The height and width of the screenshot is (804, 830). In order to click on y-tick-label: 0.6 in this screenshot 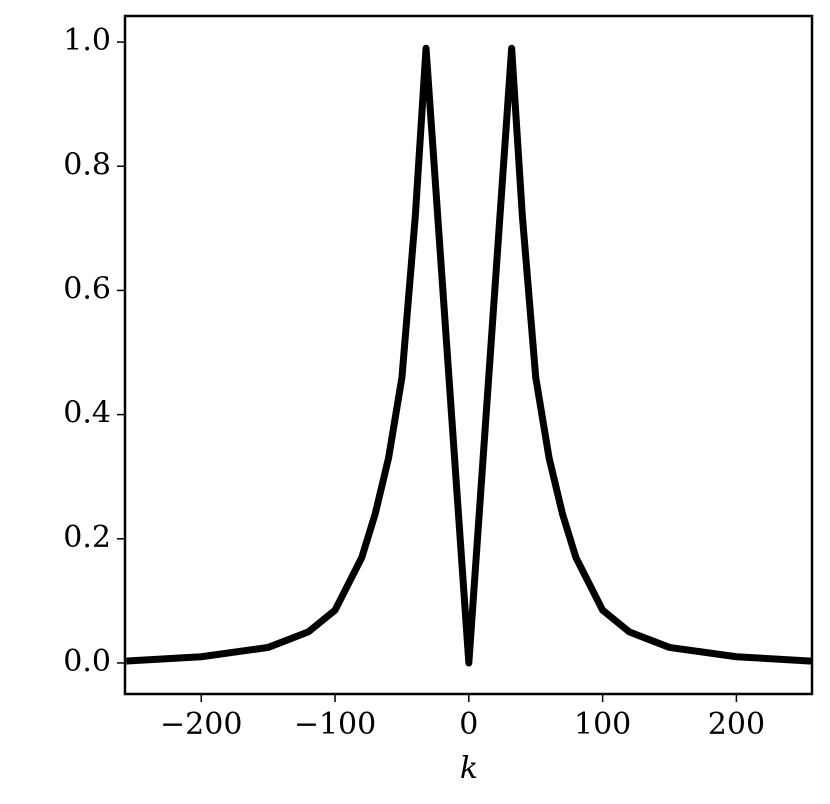, I will do `click(87, 288)`.